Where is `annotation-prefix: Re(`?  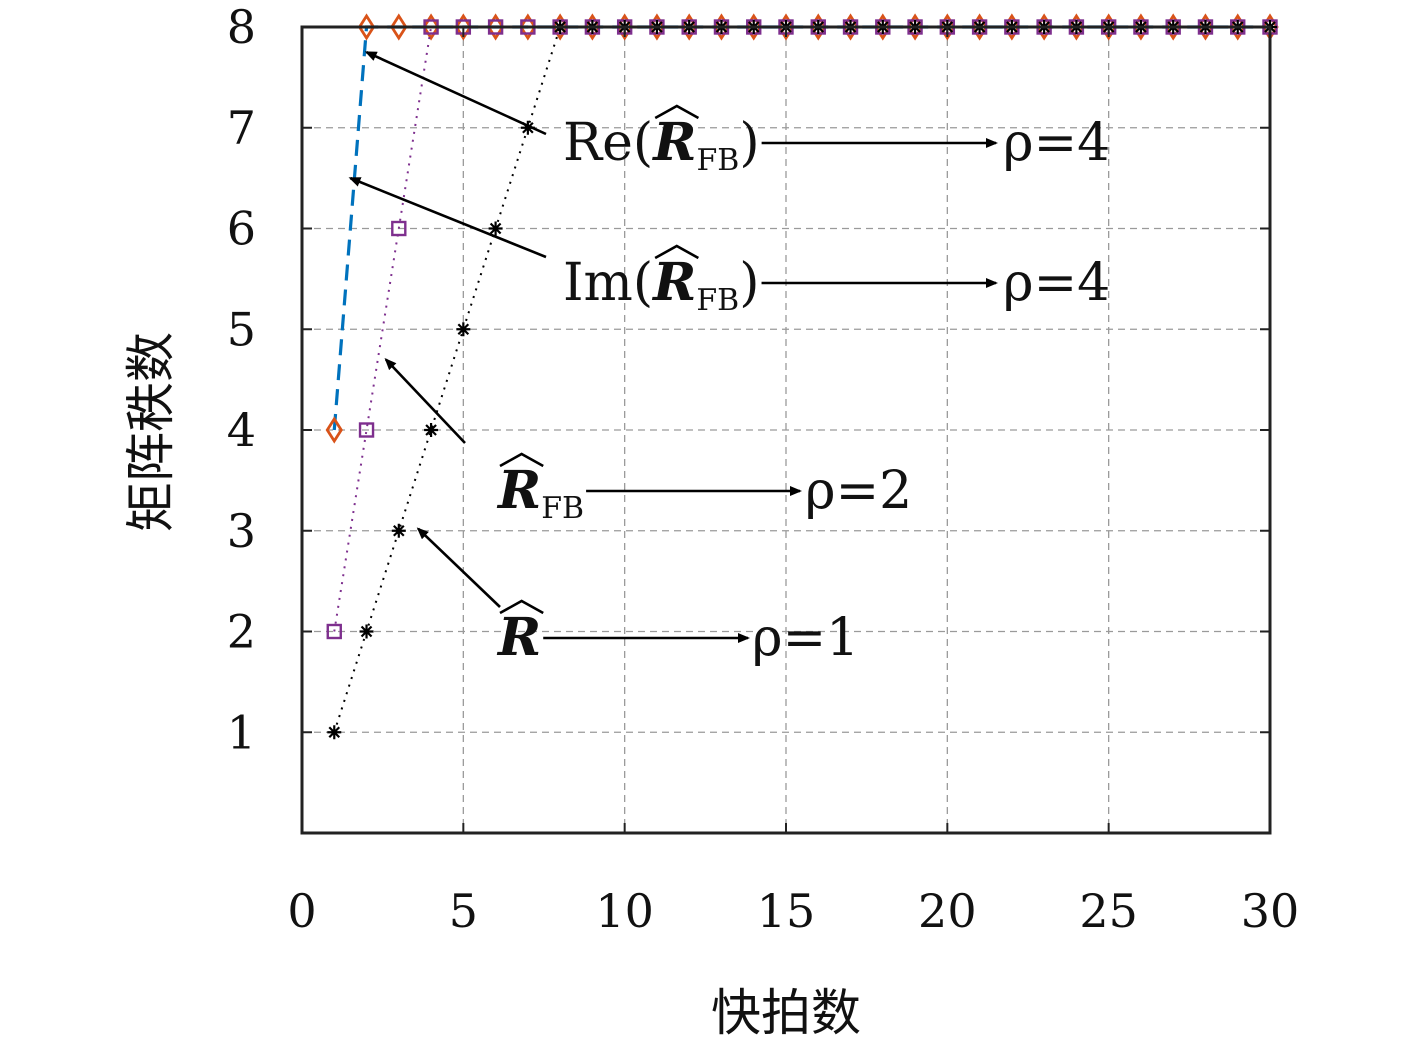 annotation-prefix: Re( is located at coordinates (608, 143).